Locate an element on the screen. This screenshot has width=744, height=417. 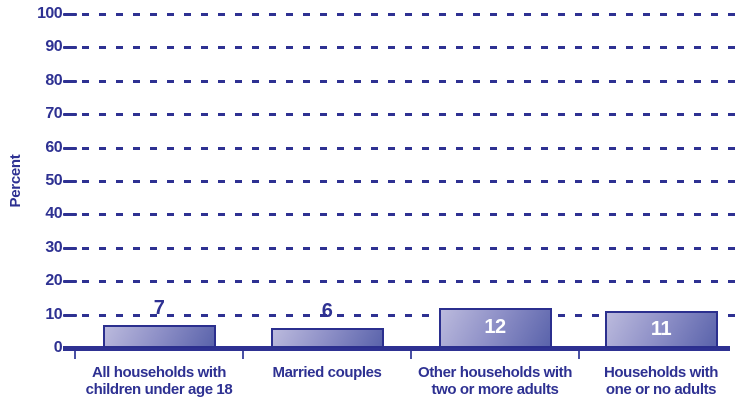
category-label: Other households with two or more adults is located at coordinates (495, 381).